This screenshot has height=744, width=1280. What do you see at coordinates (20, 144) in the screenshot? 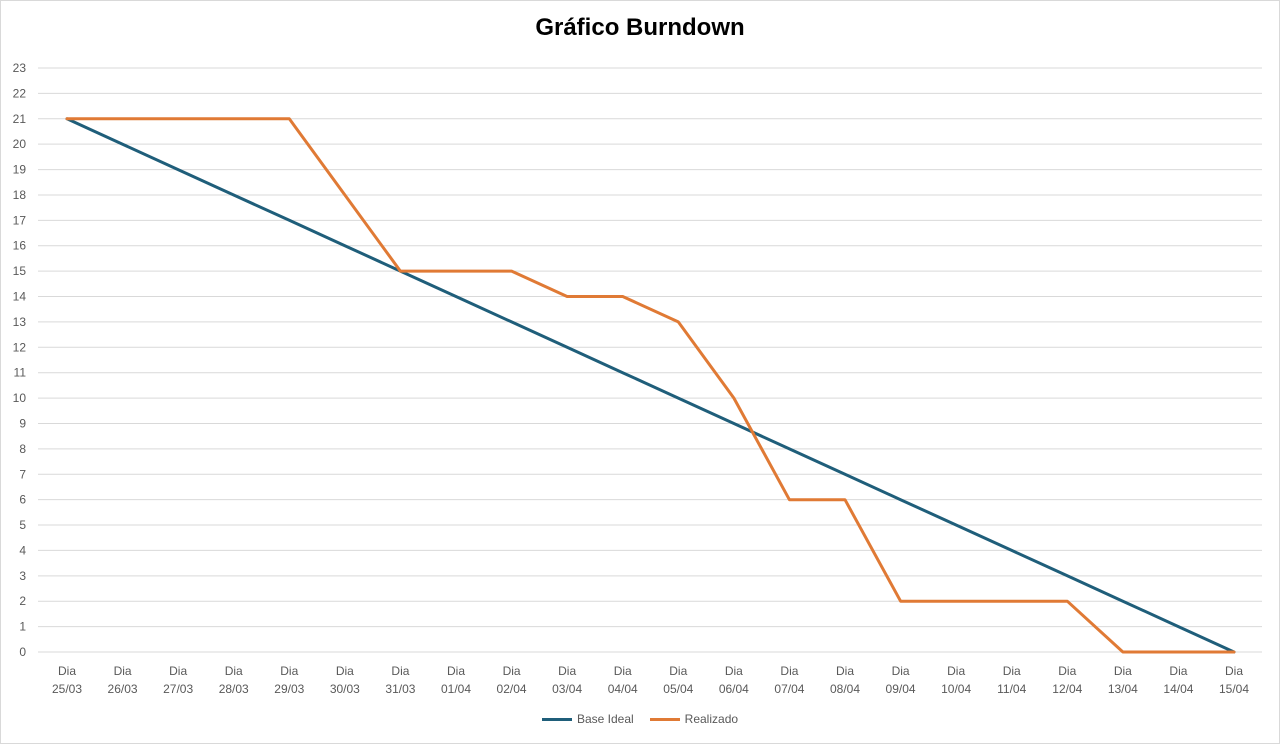
I see `y-tick-label: 20` at bounding box center [20, 144].